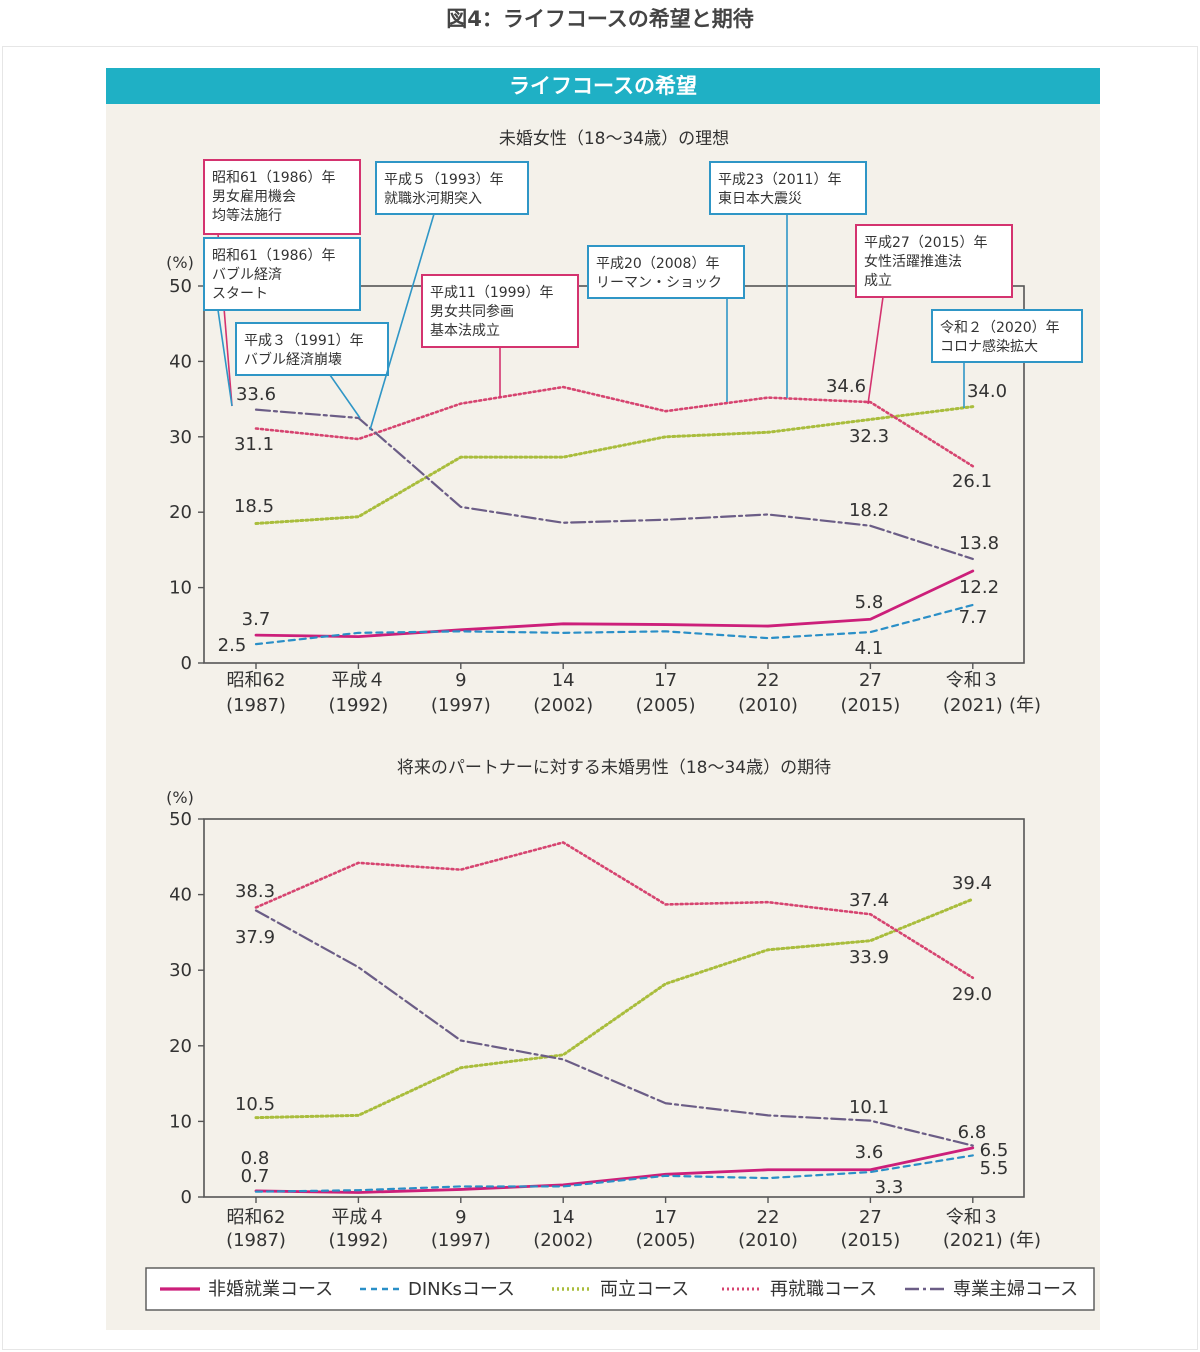  I want to click on chart2-x-unit: (年), so click(1025, 1240).